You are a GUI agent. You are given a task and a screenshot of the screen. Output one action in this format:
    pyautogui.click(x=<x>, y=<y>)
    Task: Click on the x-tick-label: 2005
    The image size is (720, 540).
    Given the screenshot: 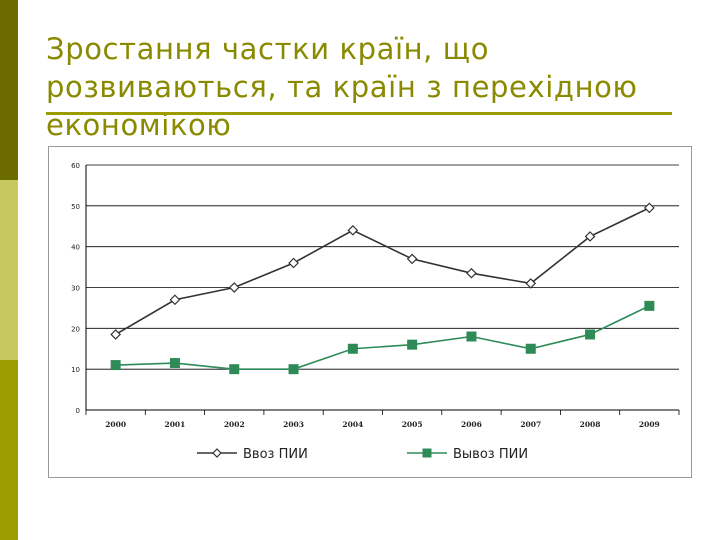 What is the action you would take?
    pyautogui.click(x=412, y=424)
    